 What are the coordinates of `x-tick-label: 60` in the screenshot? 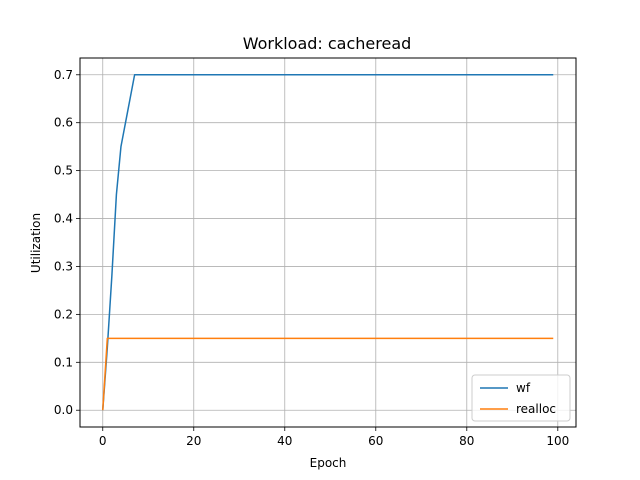 It's located at (375, 441).